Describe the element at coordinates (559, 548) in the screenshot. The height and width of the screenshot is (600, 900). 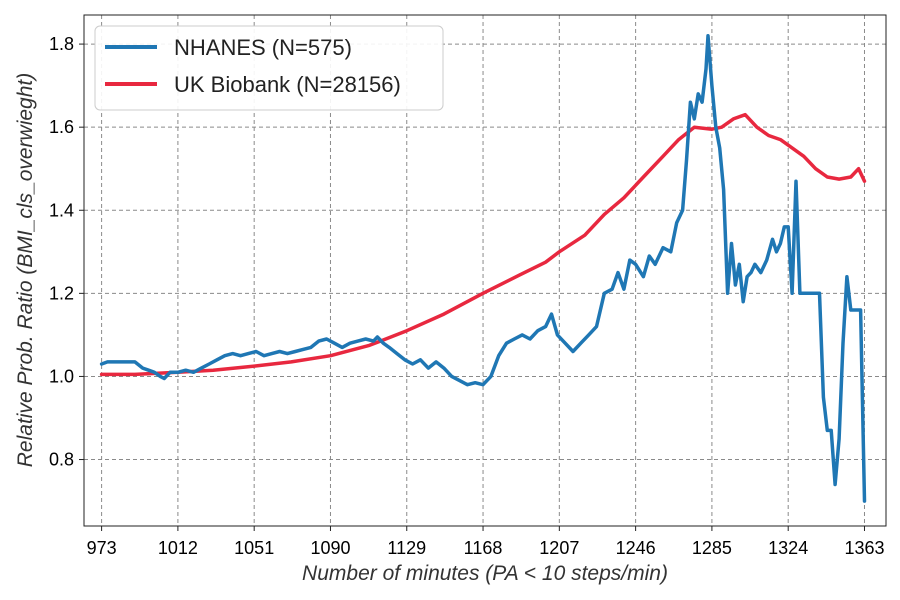
I see `x-tick-label: 1207` at that location.